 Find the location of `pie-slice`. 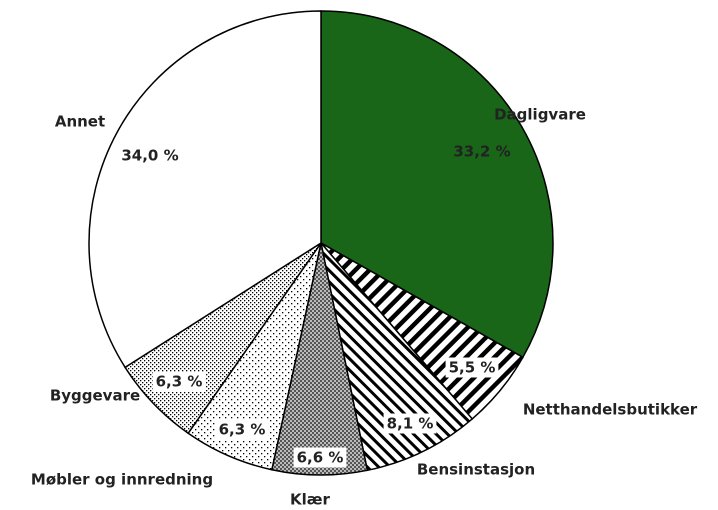

pie-slice is located at coordinates (396, 356).